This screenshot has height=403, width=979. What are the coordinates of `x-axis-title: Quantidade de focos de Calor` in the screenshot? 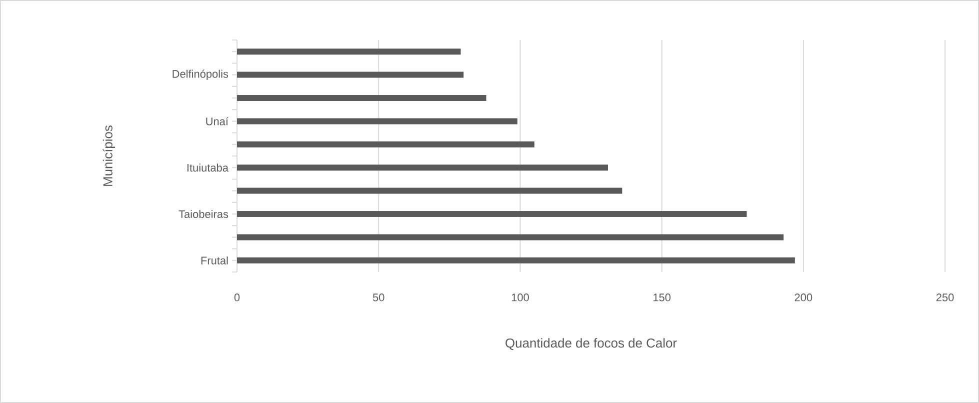 It's located at (591, 344).